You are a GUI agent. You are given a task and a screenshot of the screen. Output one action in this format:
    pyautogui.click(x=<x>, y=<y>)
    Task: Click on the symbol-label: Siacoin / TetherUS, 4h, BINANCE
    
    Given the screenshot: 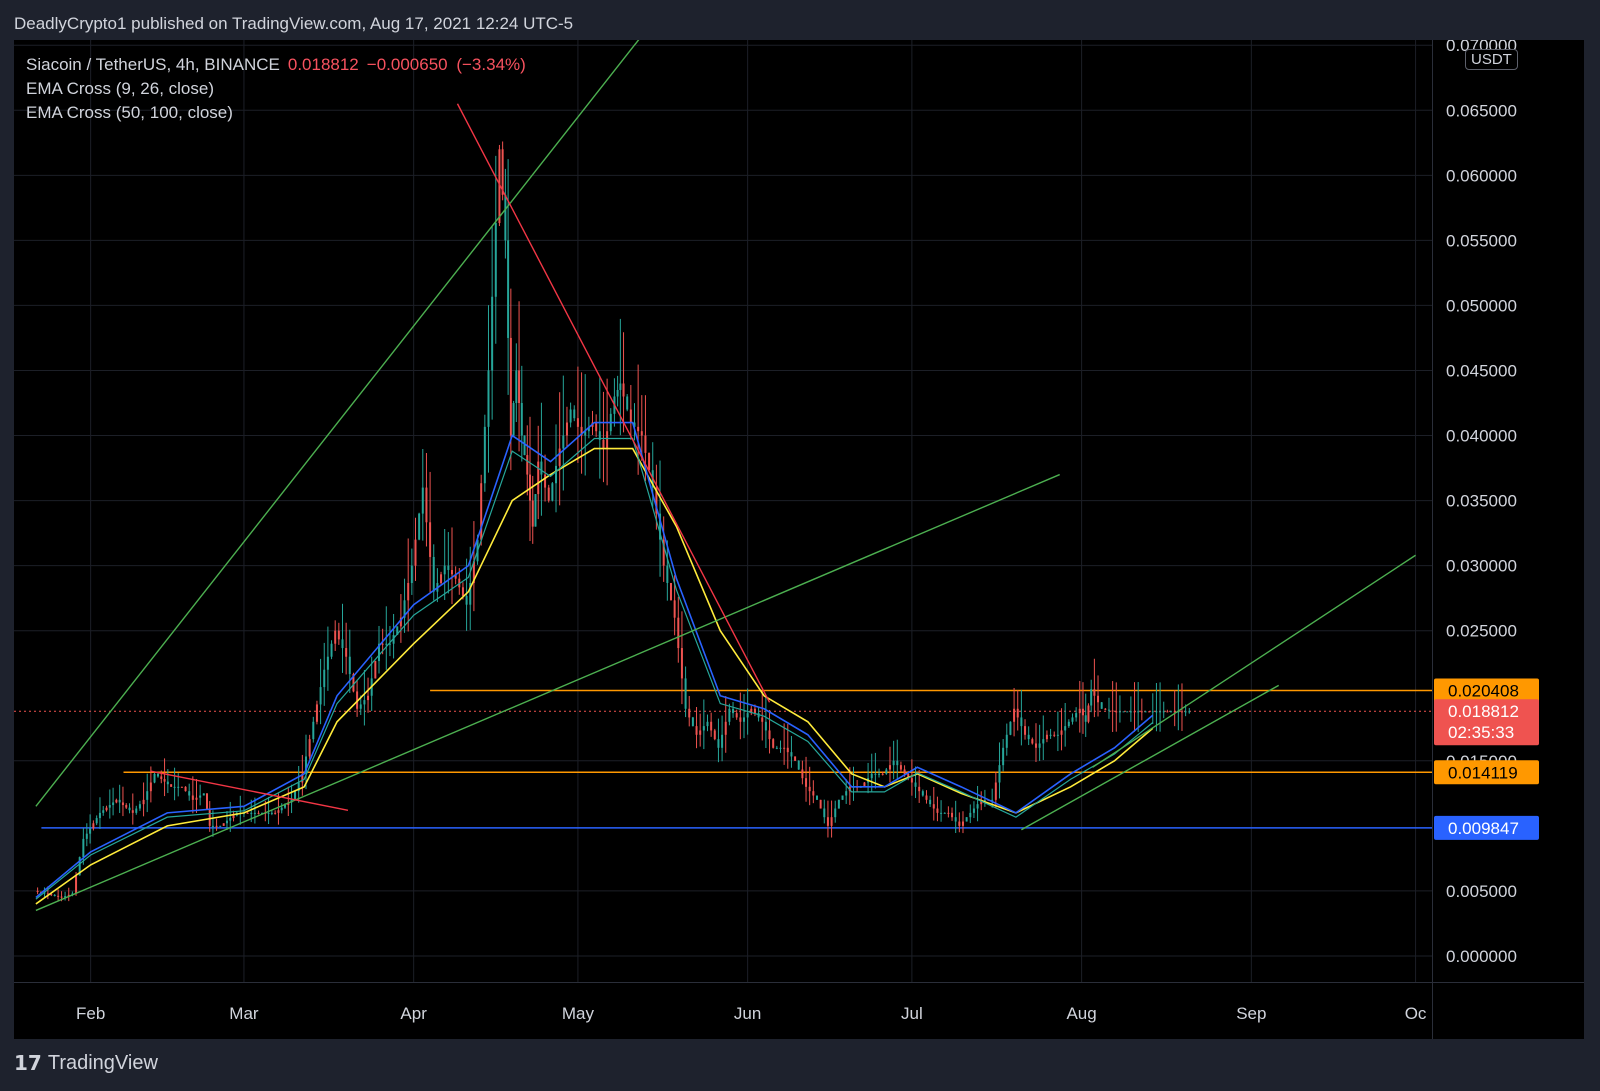 What is the action you would take?
    pyautogui.click(x=153, y=64)
    